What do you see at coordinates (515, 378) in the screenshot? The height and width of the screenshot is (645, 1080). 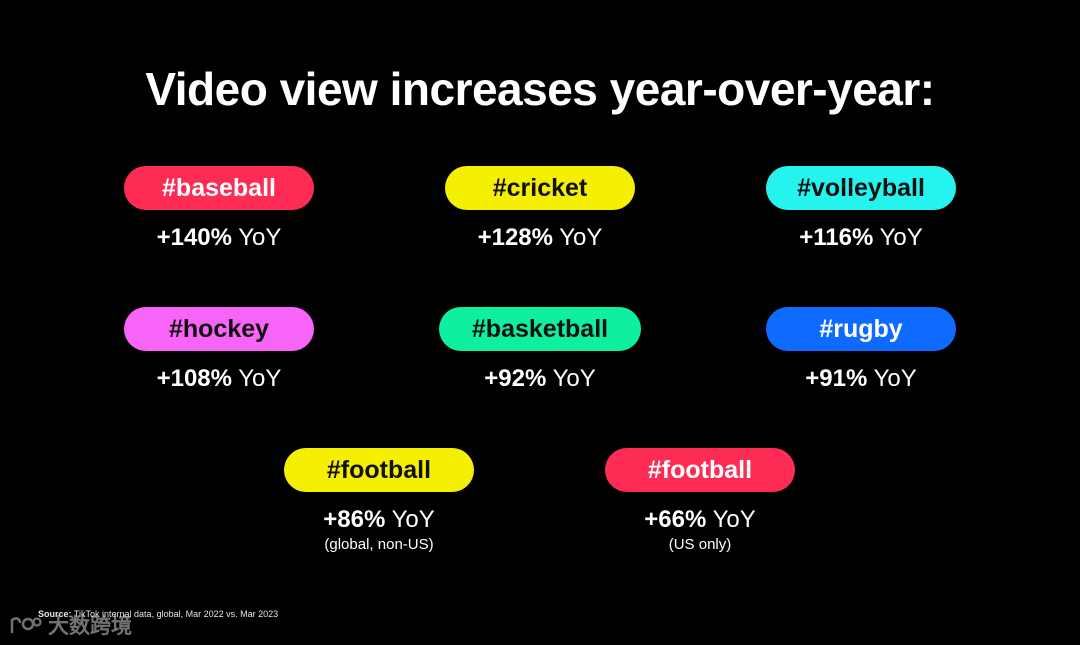 I see `increase-value: +92%` at bounding box center [515, 378].